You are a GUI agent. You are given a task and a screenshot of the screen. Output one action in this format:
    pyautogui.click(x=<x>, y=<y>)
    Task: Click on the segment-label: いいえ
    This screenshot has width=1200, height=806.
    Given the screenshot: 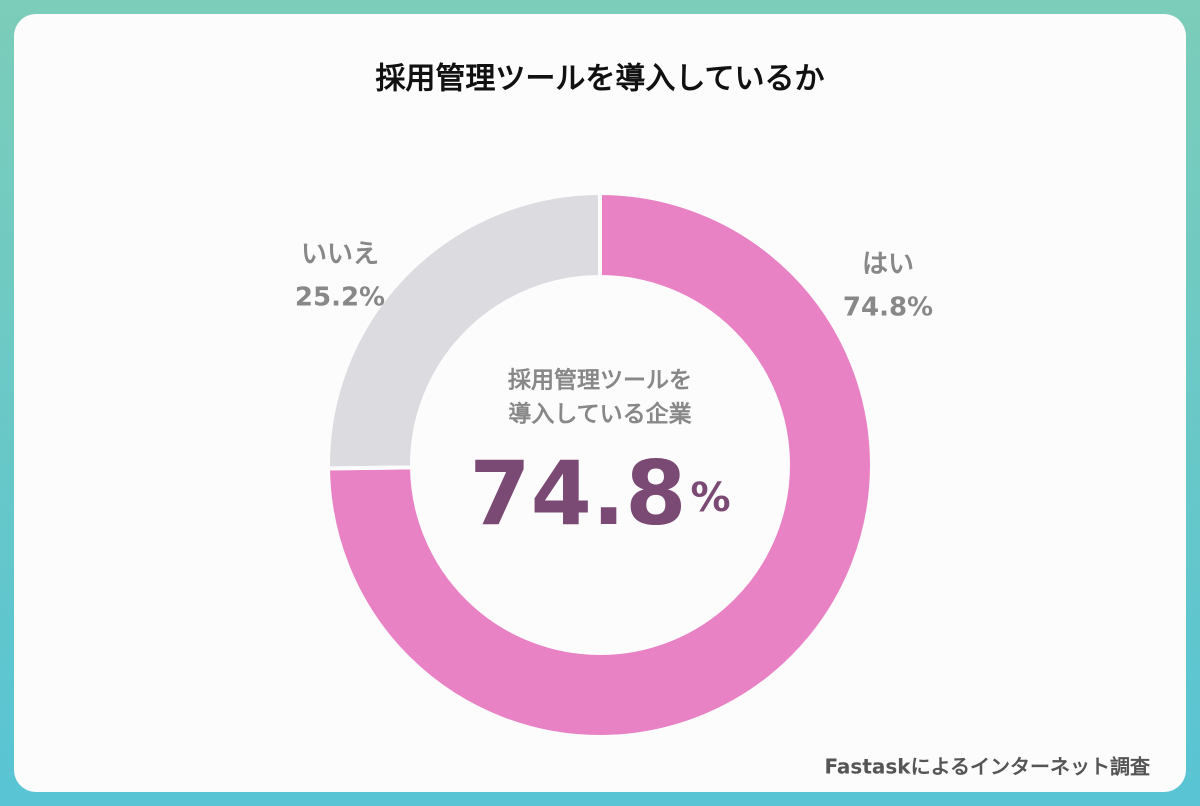 What is the action you would take?
    pyautogui.click(x=340, y=255)
    